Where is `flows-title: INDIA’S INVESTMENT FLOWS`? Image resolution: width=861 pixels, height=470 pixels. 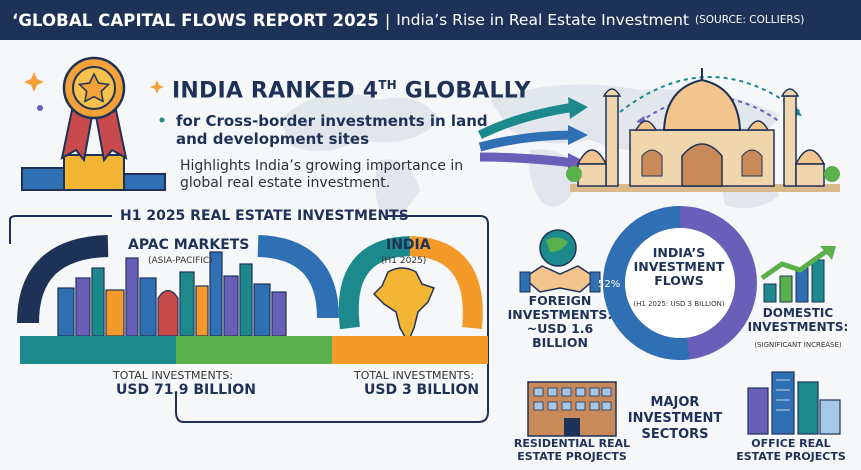
flows-title: INDIA’S INVESTMENT FLOWS is located at coordinates (679, 266).